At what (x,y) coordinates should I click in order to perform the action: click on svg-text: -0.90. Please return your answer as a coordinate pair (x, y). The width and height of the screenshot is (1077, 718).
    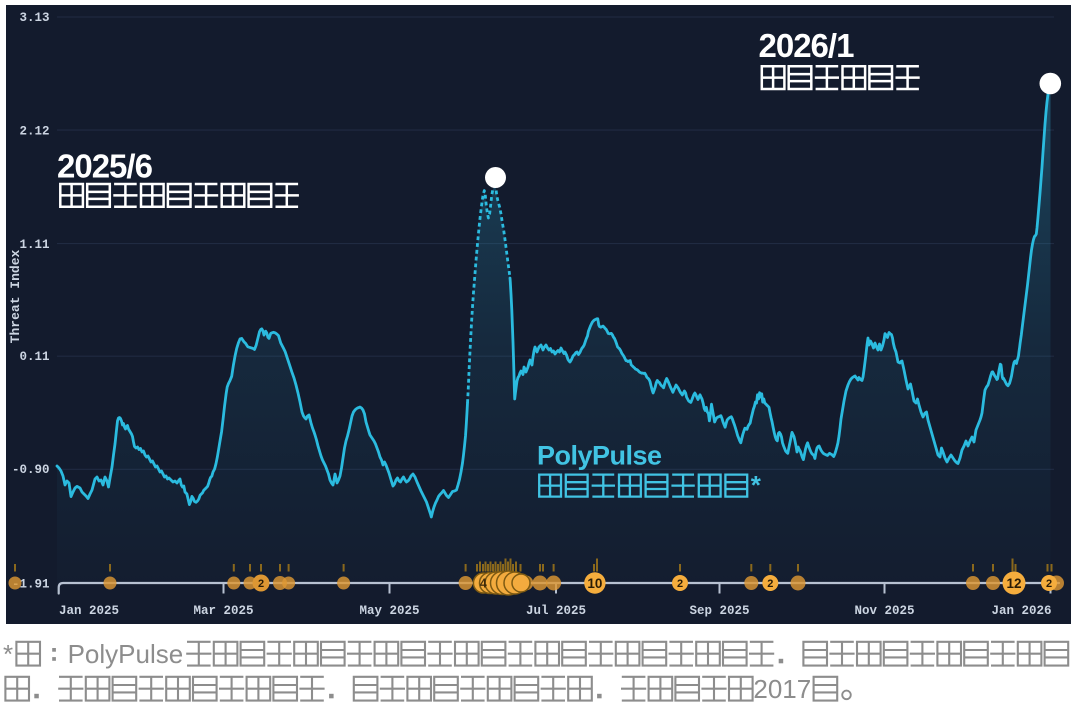
    Looking at the image, I should click on (31, 470).